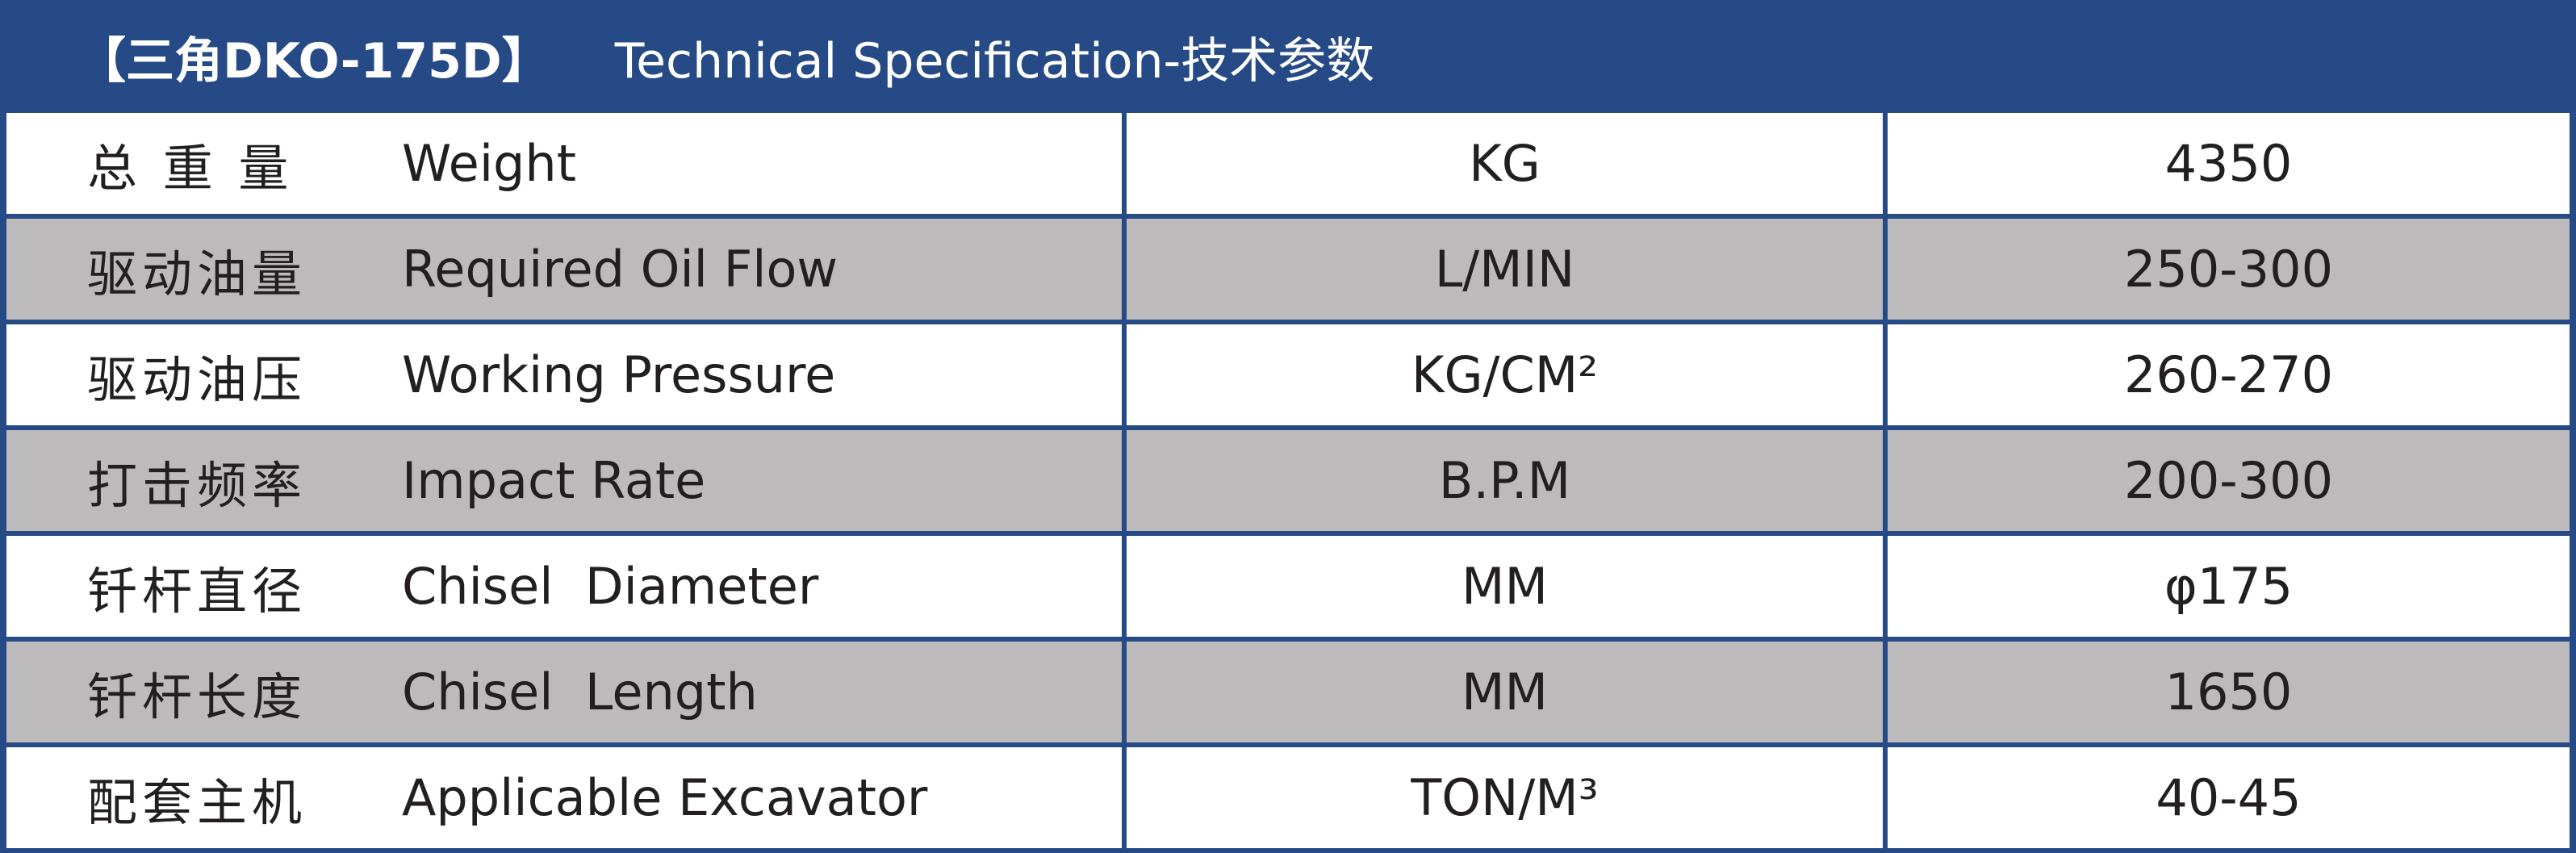  I want to click on param-zh: 打击频率, so click(197, 485).